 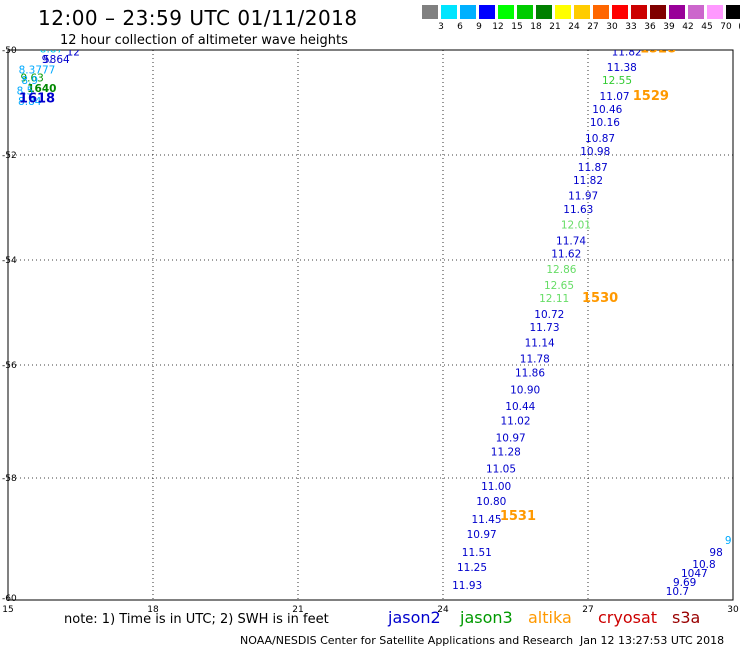 What do you see at coordinates (9, 261) in the screenshot?
I see `y-tick-label: -54` at bounding box center [9, 261].